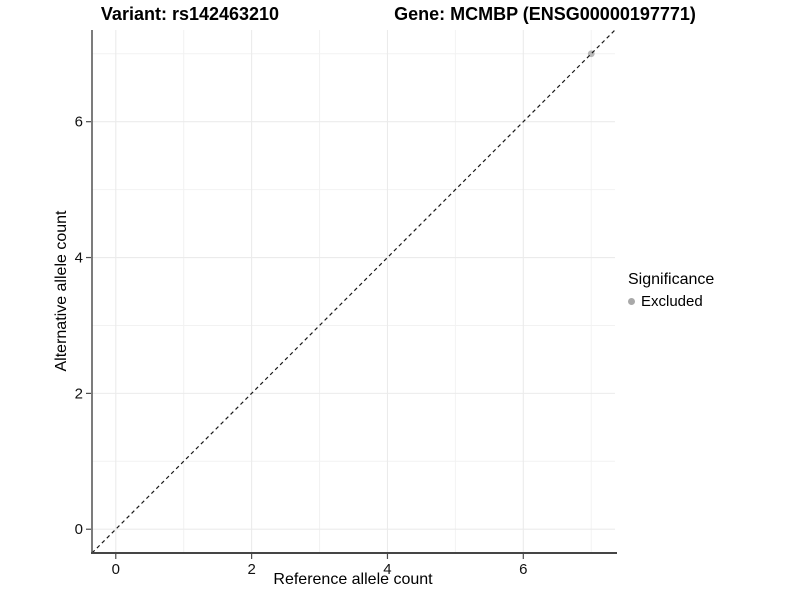 The height and width of the screenshot is (600, 800). Describe the element at coordinates (631, 301) in the screenshot. I see `excluded-point-icon` at that location.